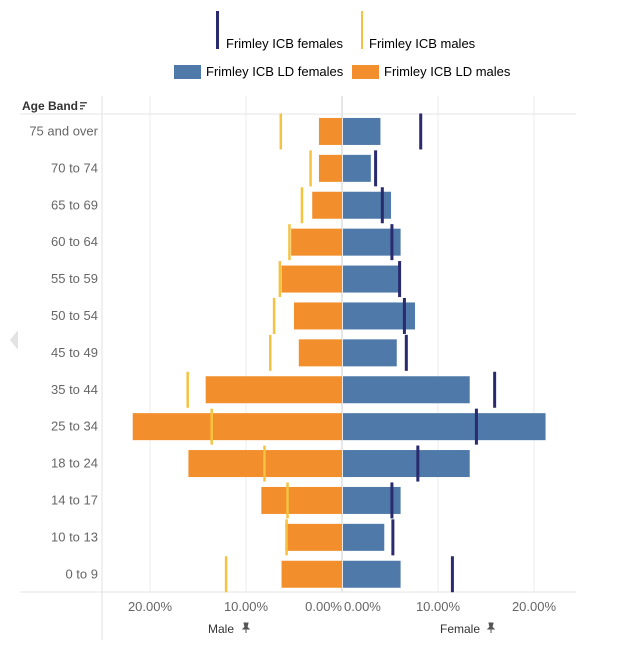 This screenshot has width=628, height=645. What do you see at coordinates (438, 606) in the screenshot?
I see `right-tick-label: 10.00%` at bounding box center [438, 606].